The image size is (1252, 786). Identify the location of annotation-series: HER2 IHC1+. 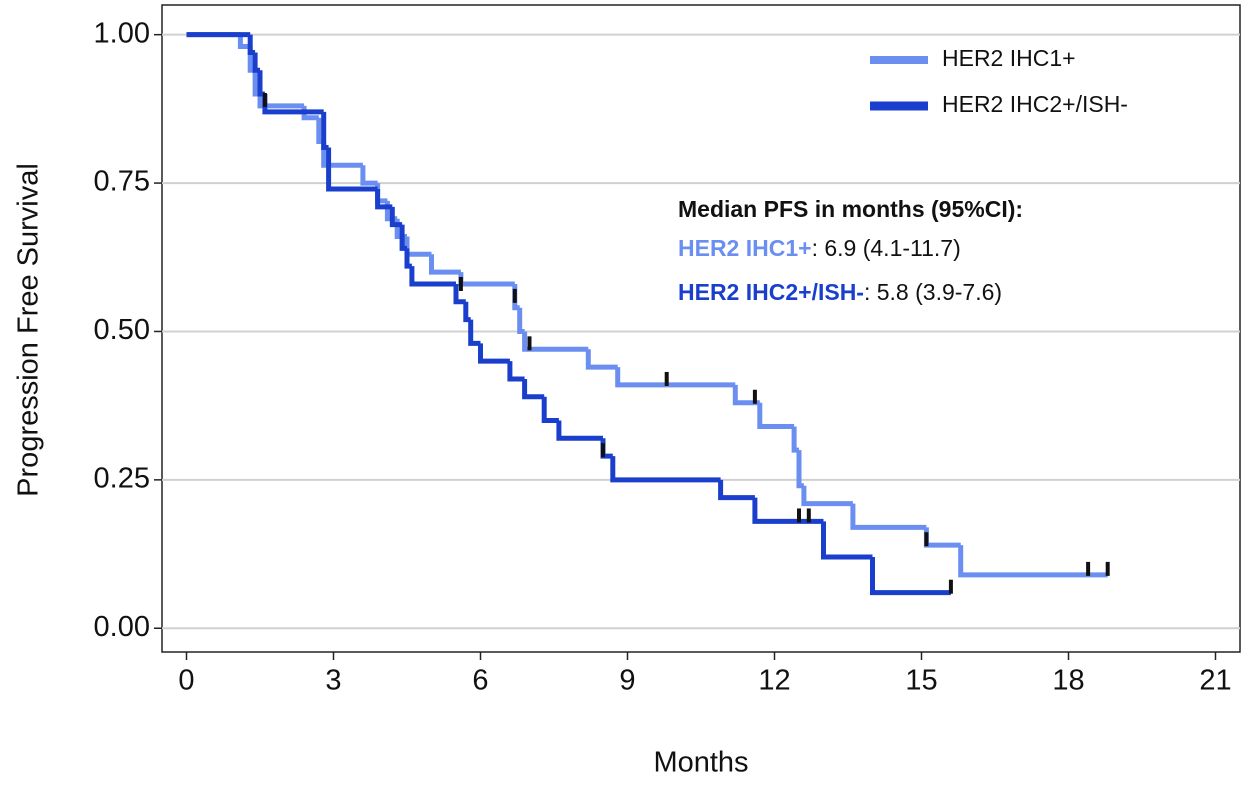
(745, 248).